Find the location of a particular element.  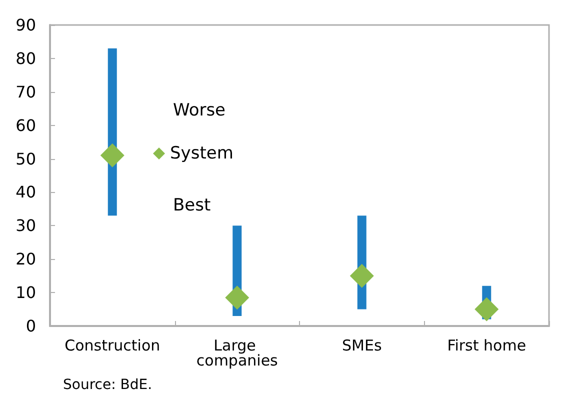

y-tick-label: 90 is located at coordinates (26, 25).